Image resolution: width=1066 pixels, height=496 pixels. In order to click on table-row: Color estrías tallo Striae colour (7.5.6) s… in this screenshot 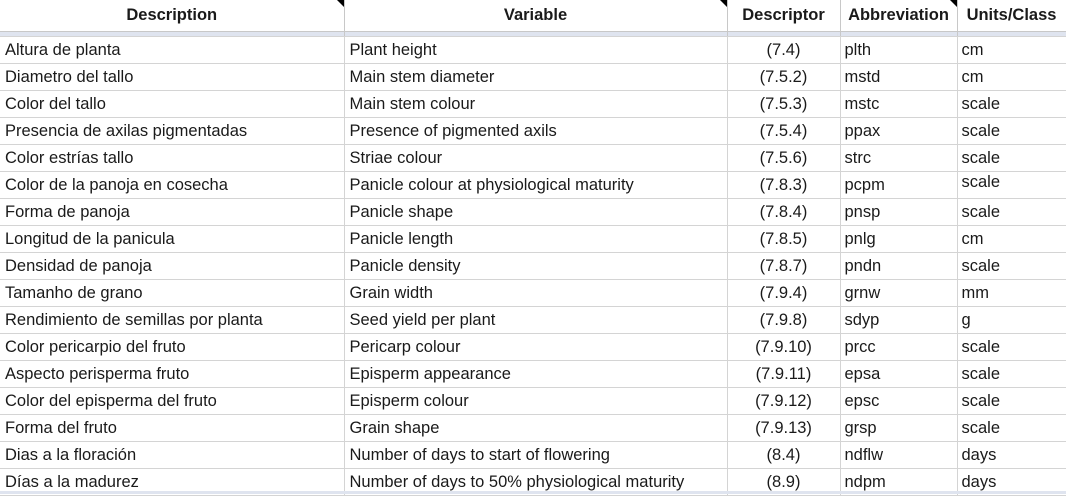, I will do `click(533, 158)`.